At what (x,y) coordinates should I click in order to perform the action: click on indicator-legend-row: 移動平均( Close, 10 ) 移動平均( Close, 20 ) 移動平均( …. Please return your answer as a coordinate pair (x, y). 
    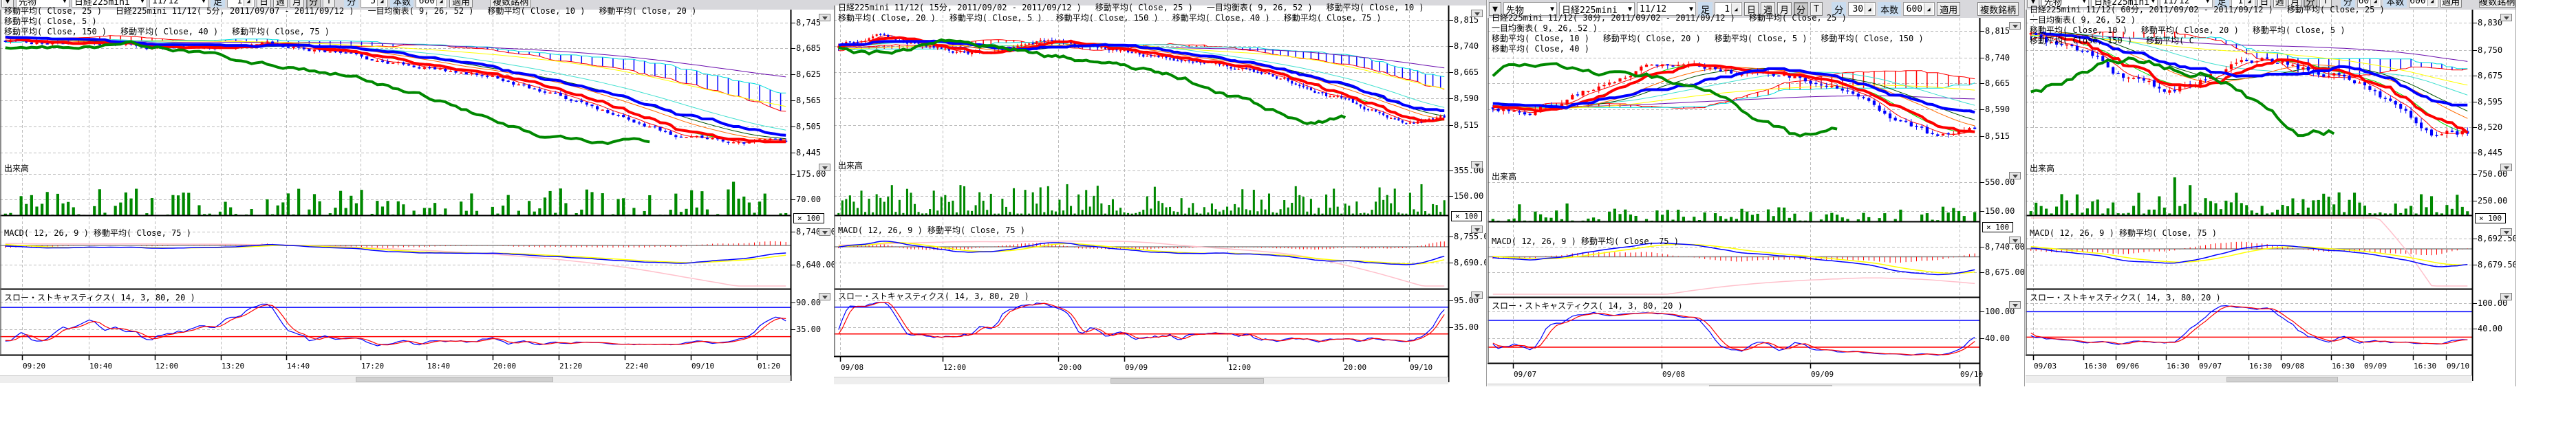
    Looking at the image, I should click on (1733, 44).